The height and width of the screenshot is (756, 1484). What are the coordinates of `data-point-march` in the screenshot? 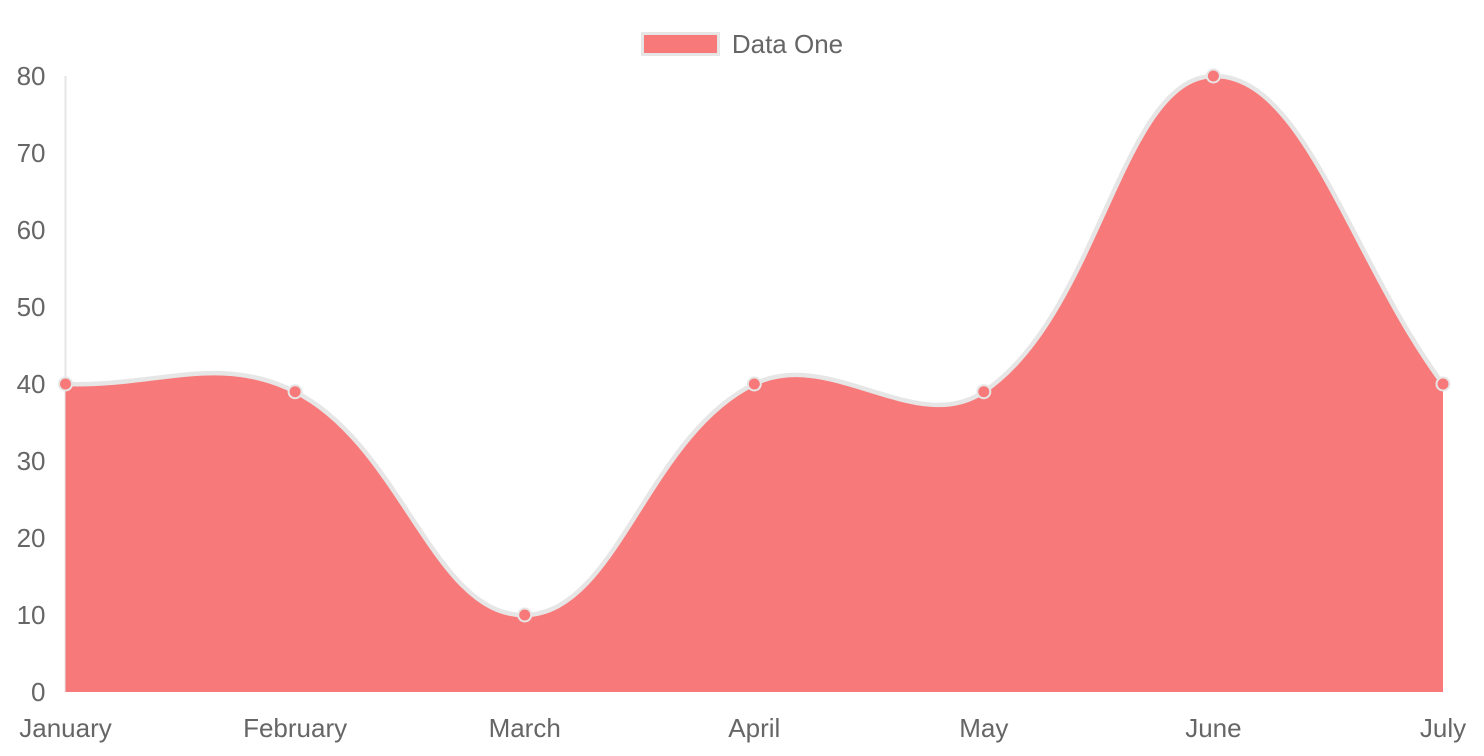 It's located at (525, 615).